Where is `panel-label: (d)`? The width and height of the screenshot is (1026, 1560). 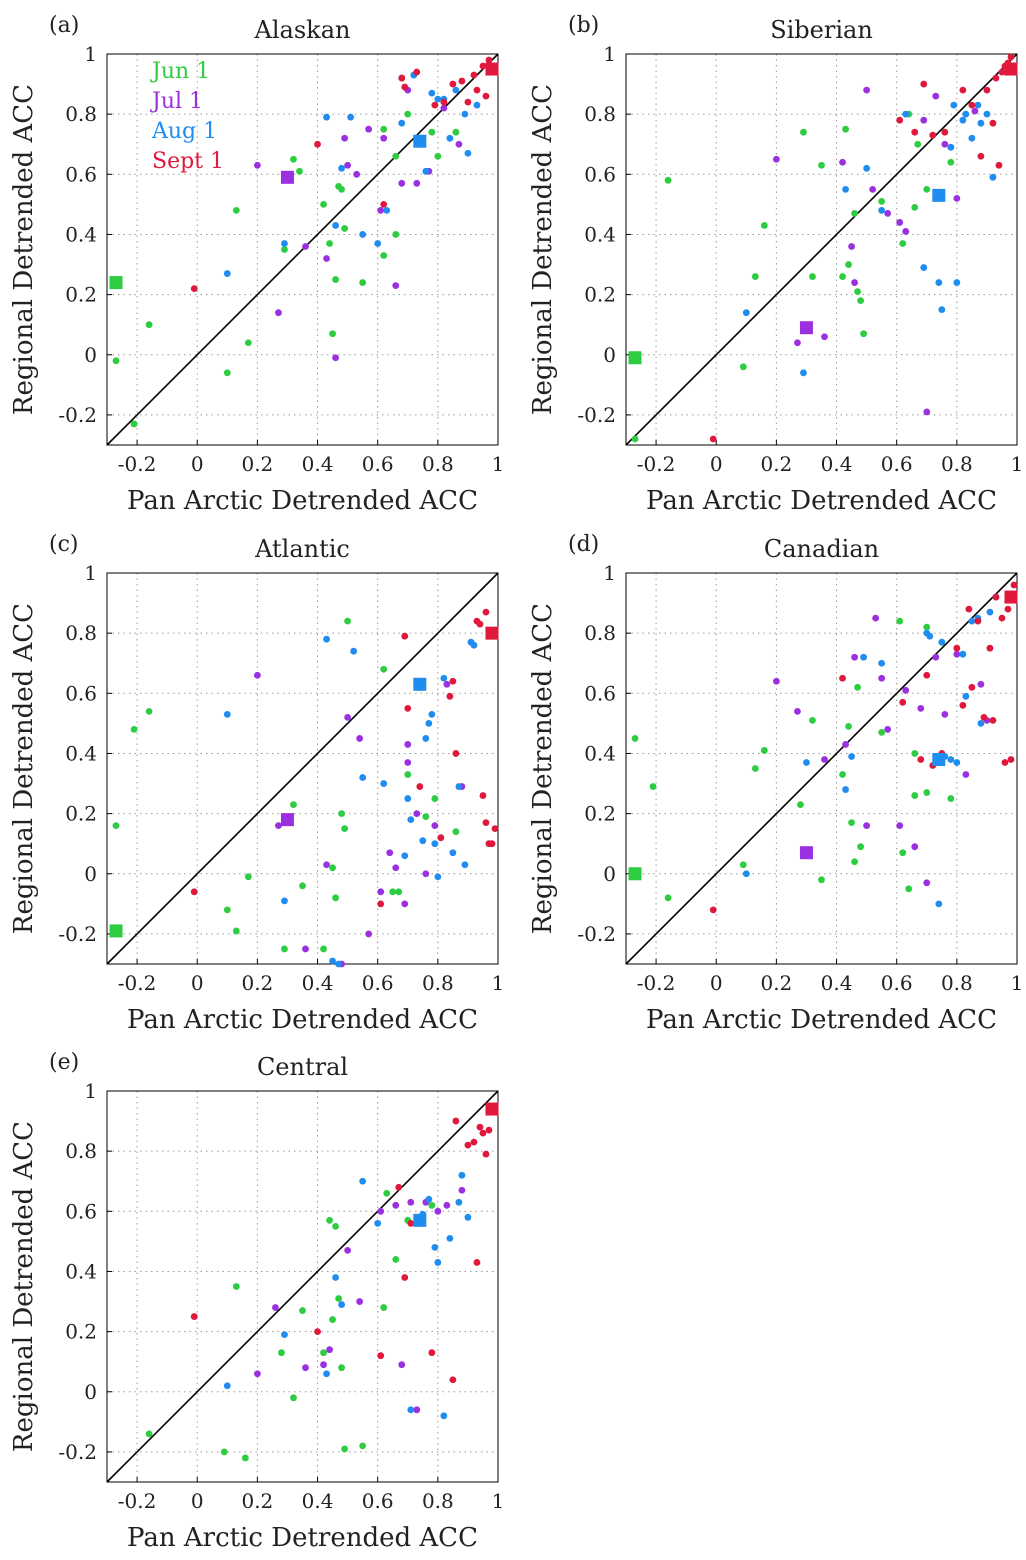 panel-label: (d) is located at coordinates (583, 544).